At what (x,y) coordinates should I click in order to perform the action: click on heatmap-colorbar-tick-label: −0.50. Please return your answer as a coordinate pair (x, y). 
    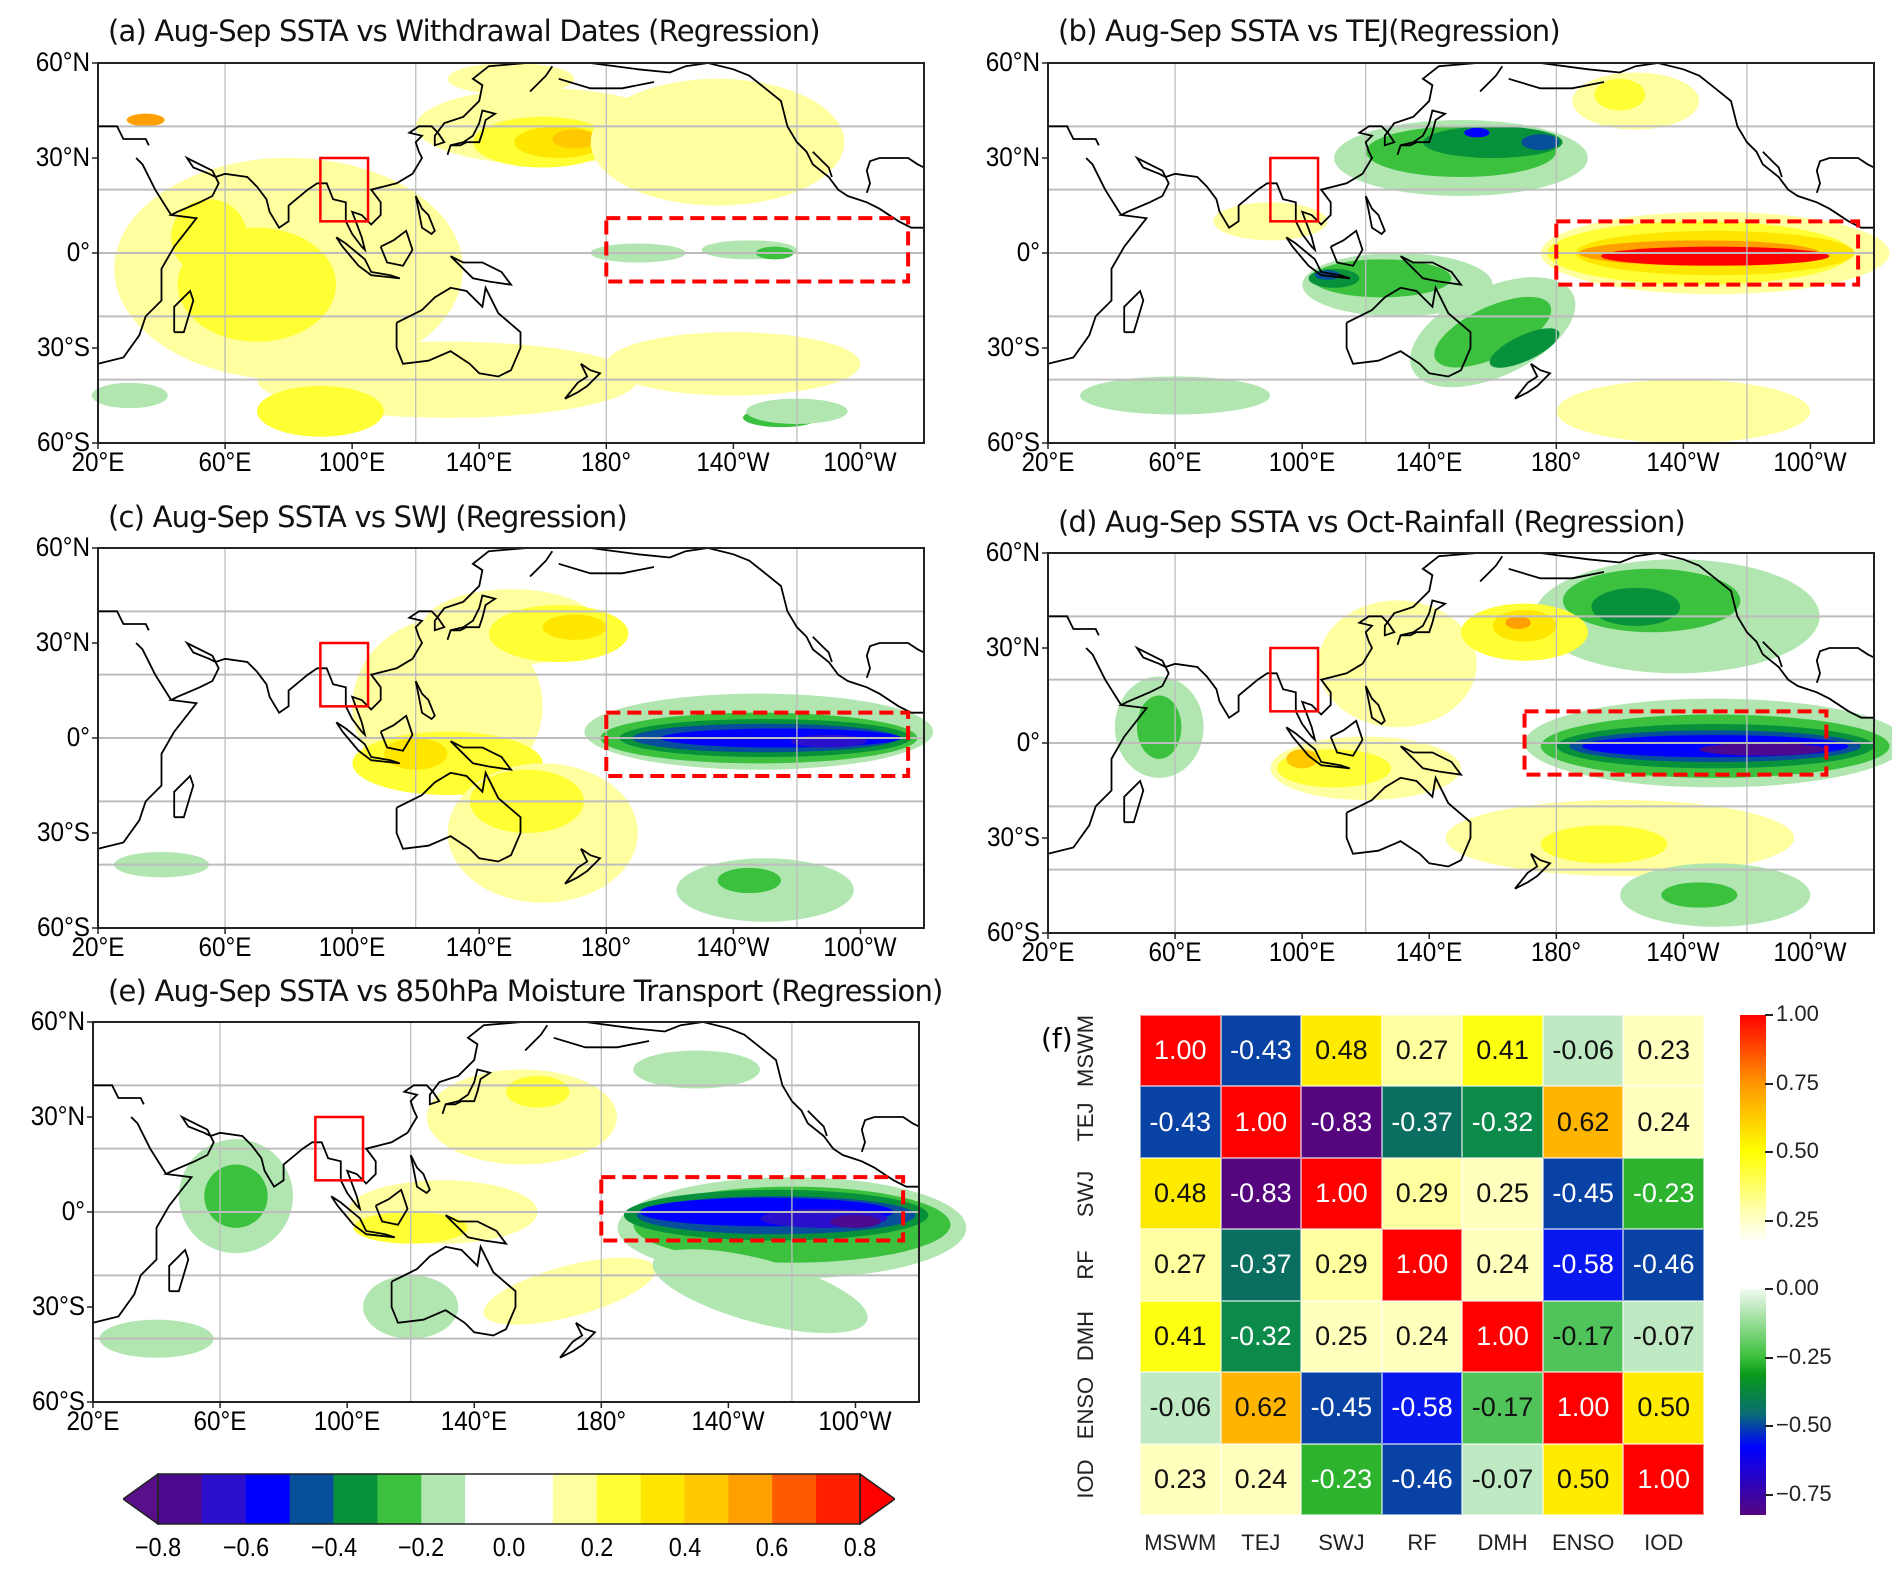
    Looking at the image, I should click on (1804, 1424).